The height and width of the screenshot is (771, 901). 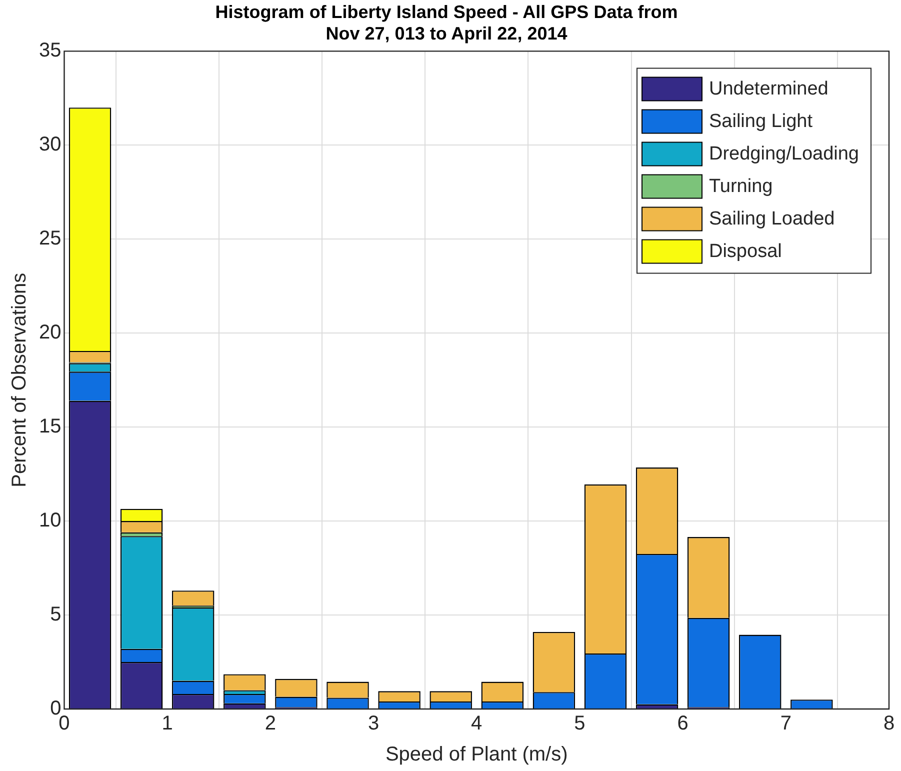 What do you see at coordinates (771, 219) in the screenshot?
I see `legend-label: Sailing Loaded` at bounding box center [771, 219].